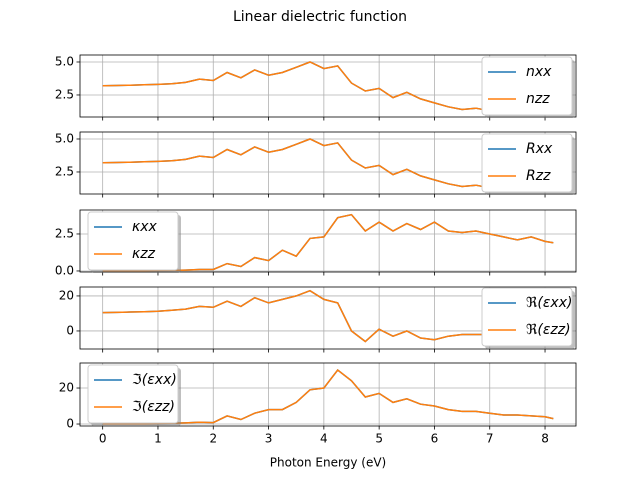 The width and height of the screenshot is (640, 480). Describe the element at coordinates (103, 439) in the screenshot. I see `x-tick-label: 0` at that location.